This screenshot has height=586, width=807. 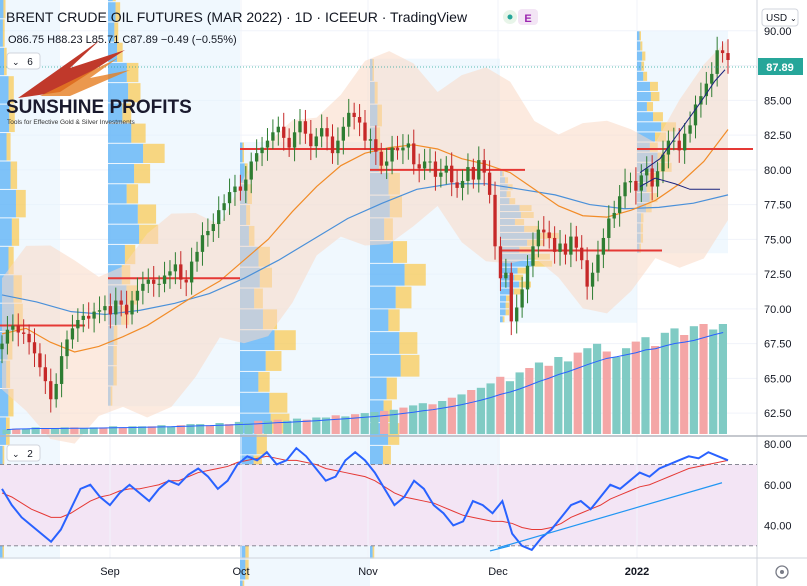 What do you see at coordinates (782, 572) in the screenshot?
I see `gear-icon` at bounding box center [782, 572].